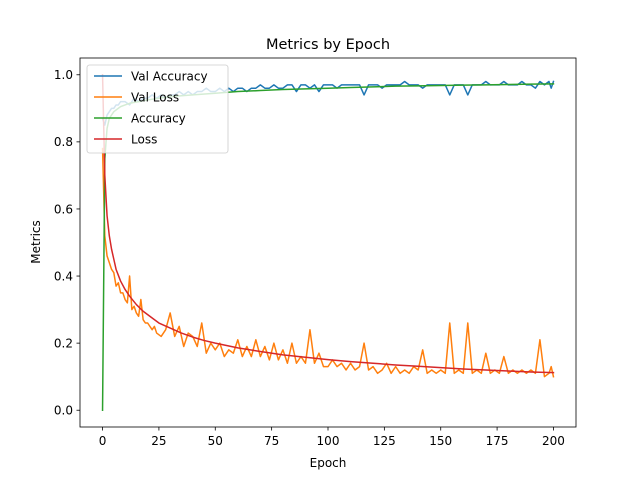 The image size is (640, 480). What do you see at coordinates (440, 441) in the screenshot?
I see `x-tick-label: 150` at bounding box center [440, 441].